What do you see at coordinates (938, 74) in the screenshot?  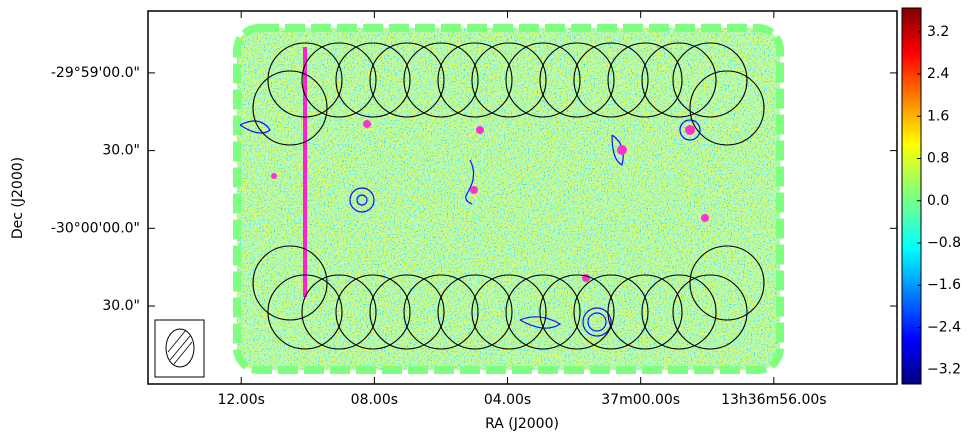 I see `colorbar-tick-label: 2.4` at bounding box center [938, 74].